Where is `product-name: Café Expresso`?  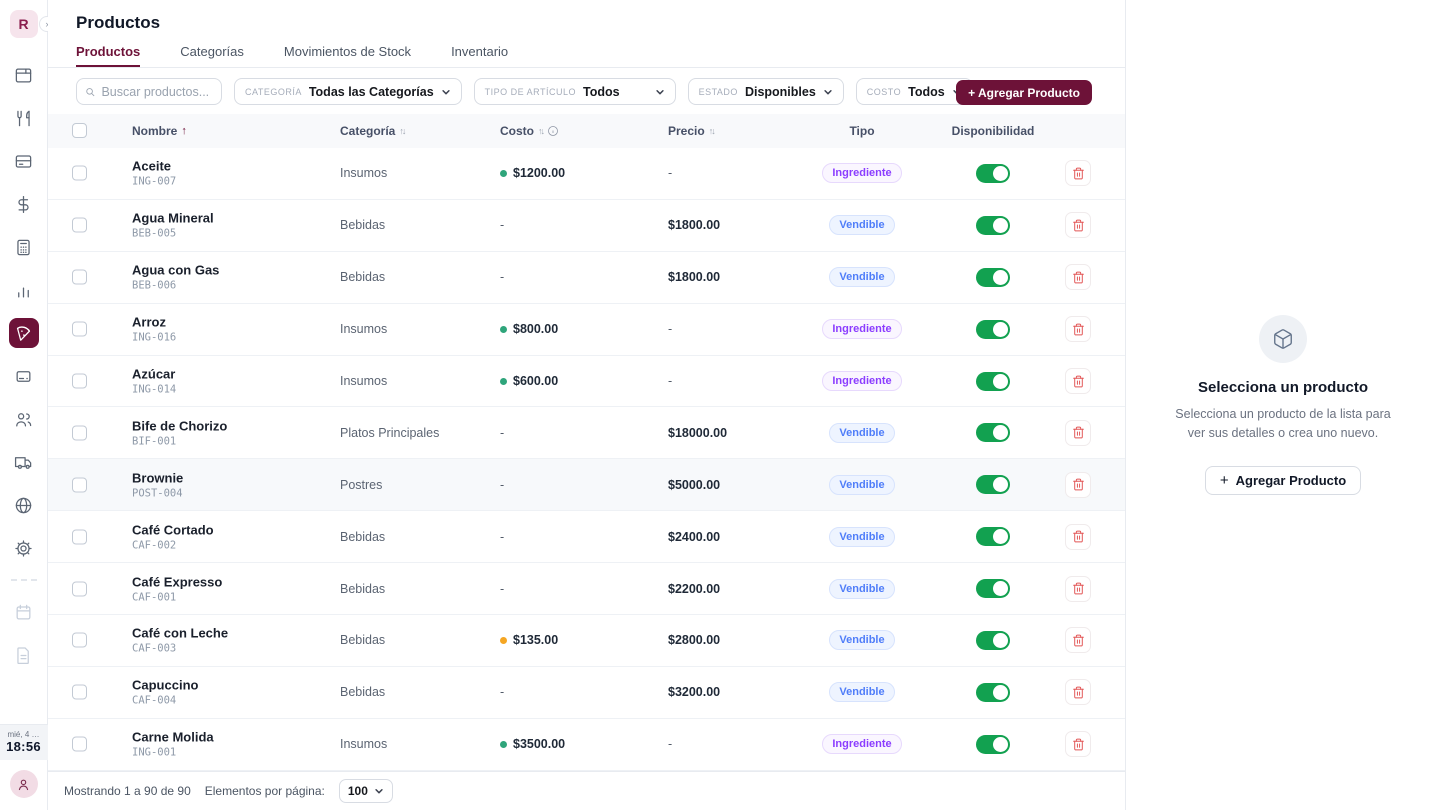 product-name: Café Expresso is located at coordinates (177, 582).